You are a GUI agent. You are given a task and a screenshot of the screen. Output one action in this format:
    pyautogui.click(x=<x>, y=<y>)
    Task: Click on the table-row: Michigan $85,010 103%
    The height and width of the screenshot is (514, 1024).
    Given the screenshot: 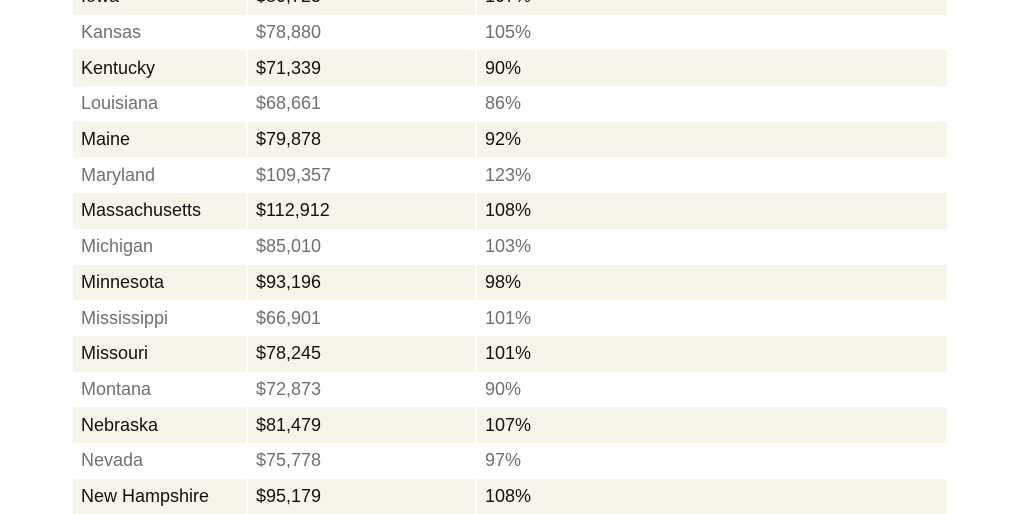 What is the action you would take?
    pyautogui.click(x=510, y=246)
    